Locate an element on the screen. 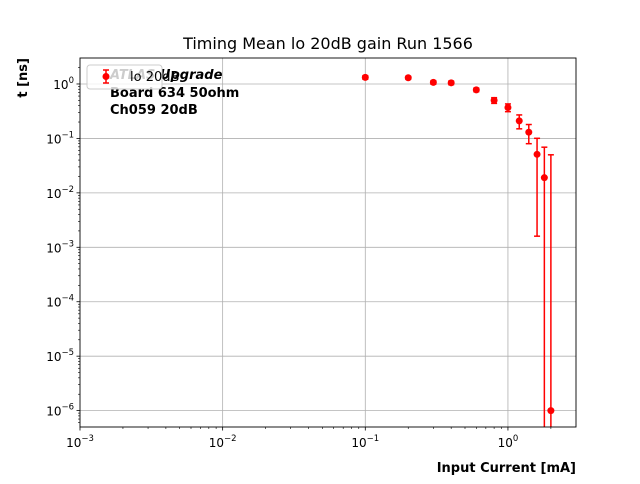 This screenshot has height=484, width=640. x-tick-label: 10⁻³ is located at coordinates (80, 442).